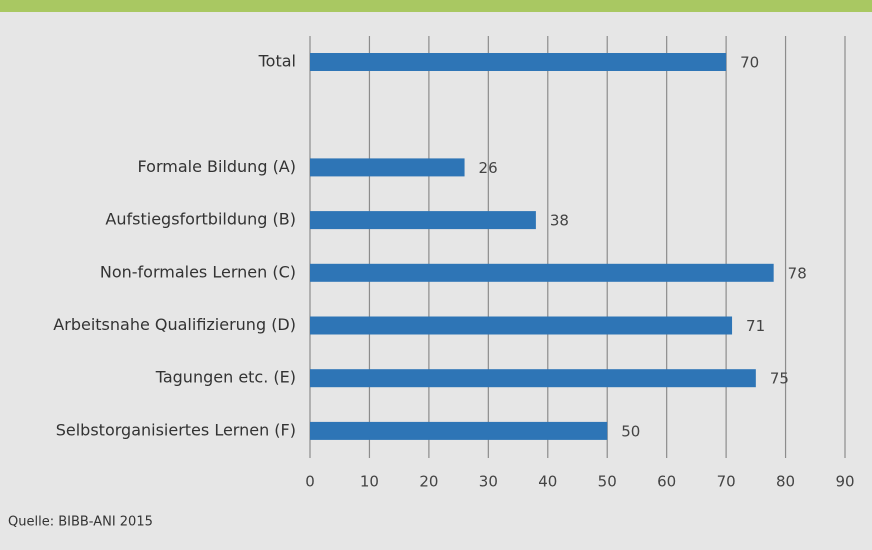 The width and height of the screenshot is (872, 550). Describe the element at coordinates (779, 379) in the screenshot. I see `value-label: 75` at that location.